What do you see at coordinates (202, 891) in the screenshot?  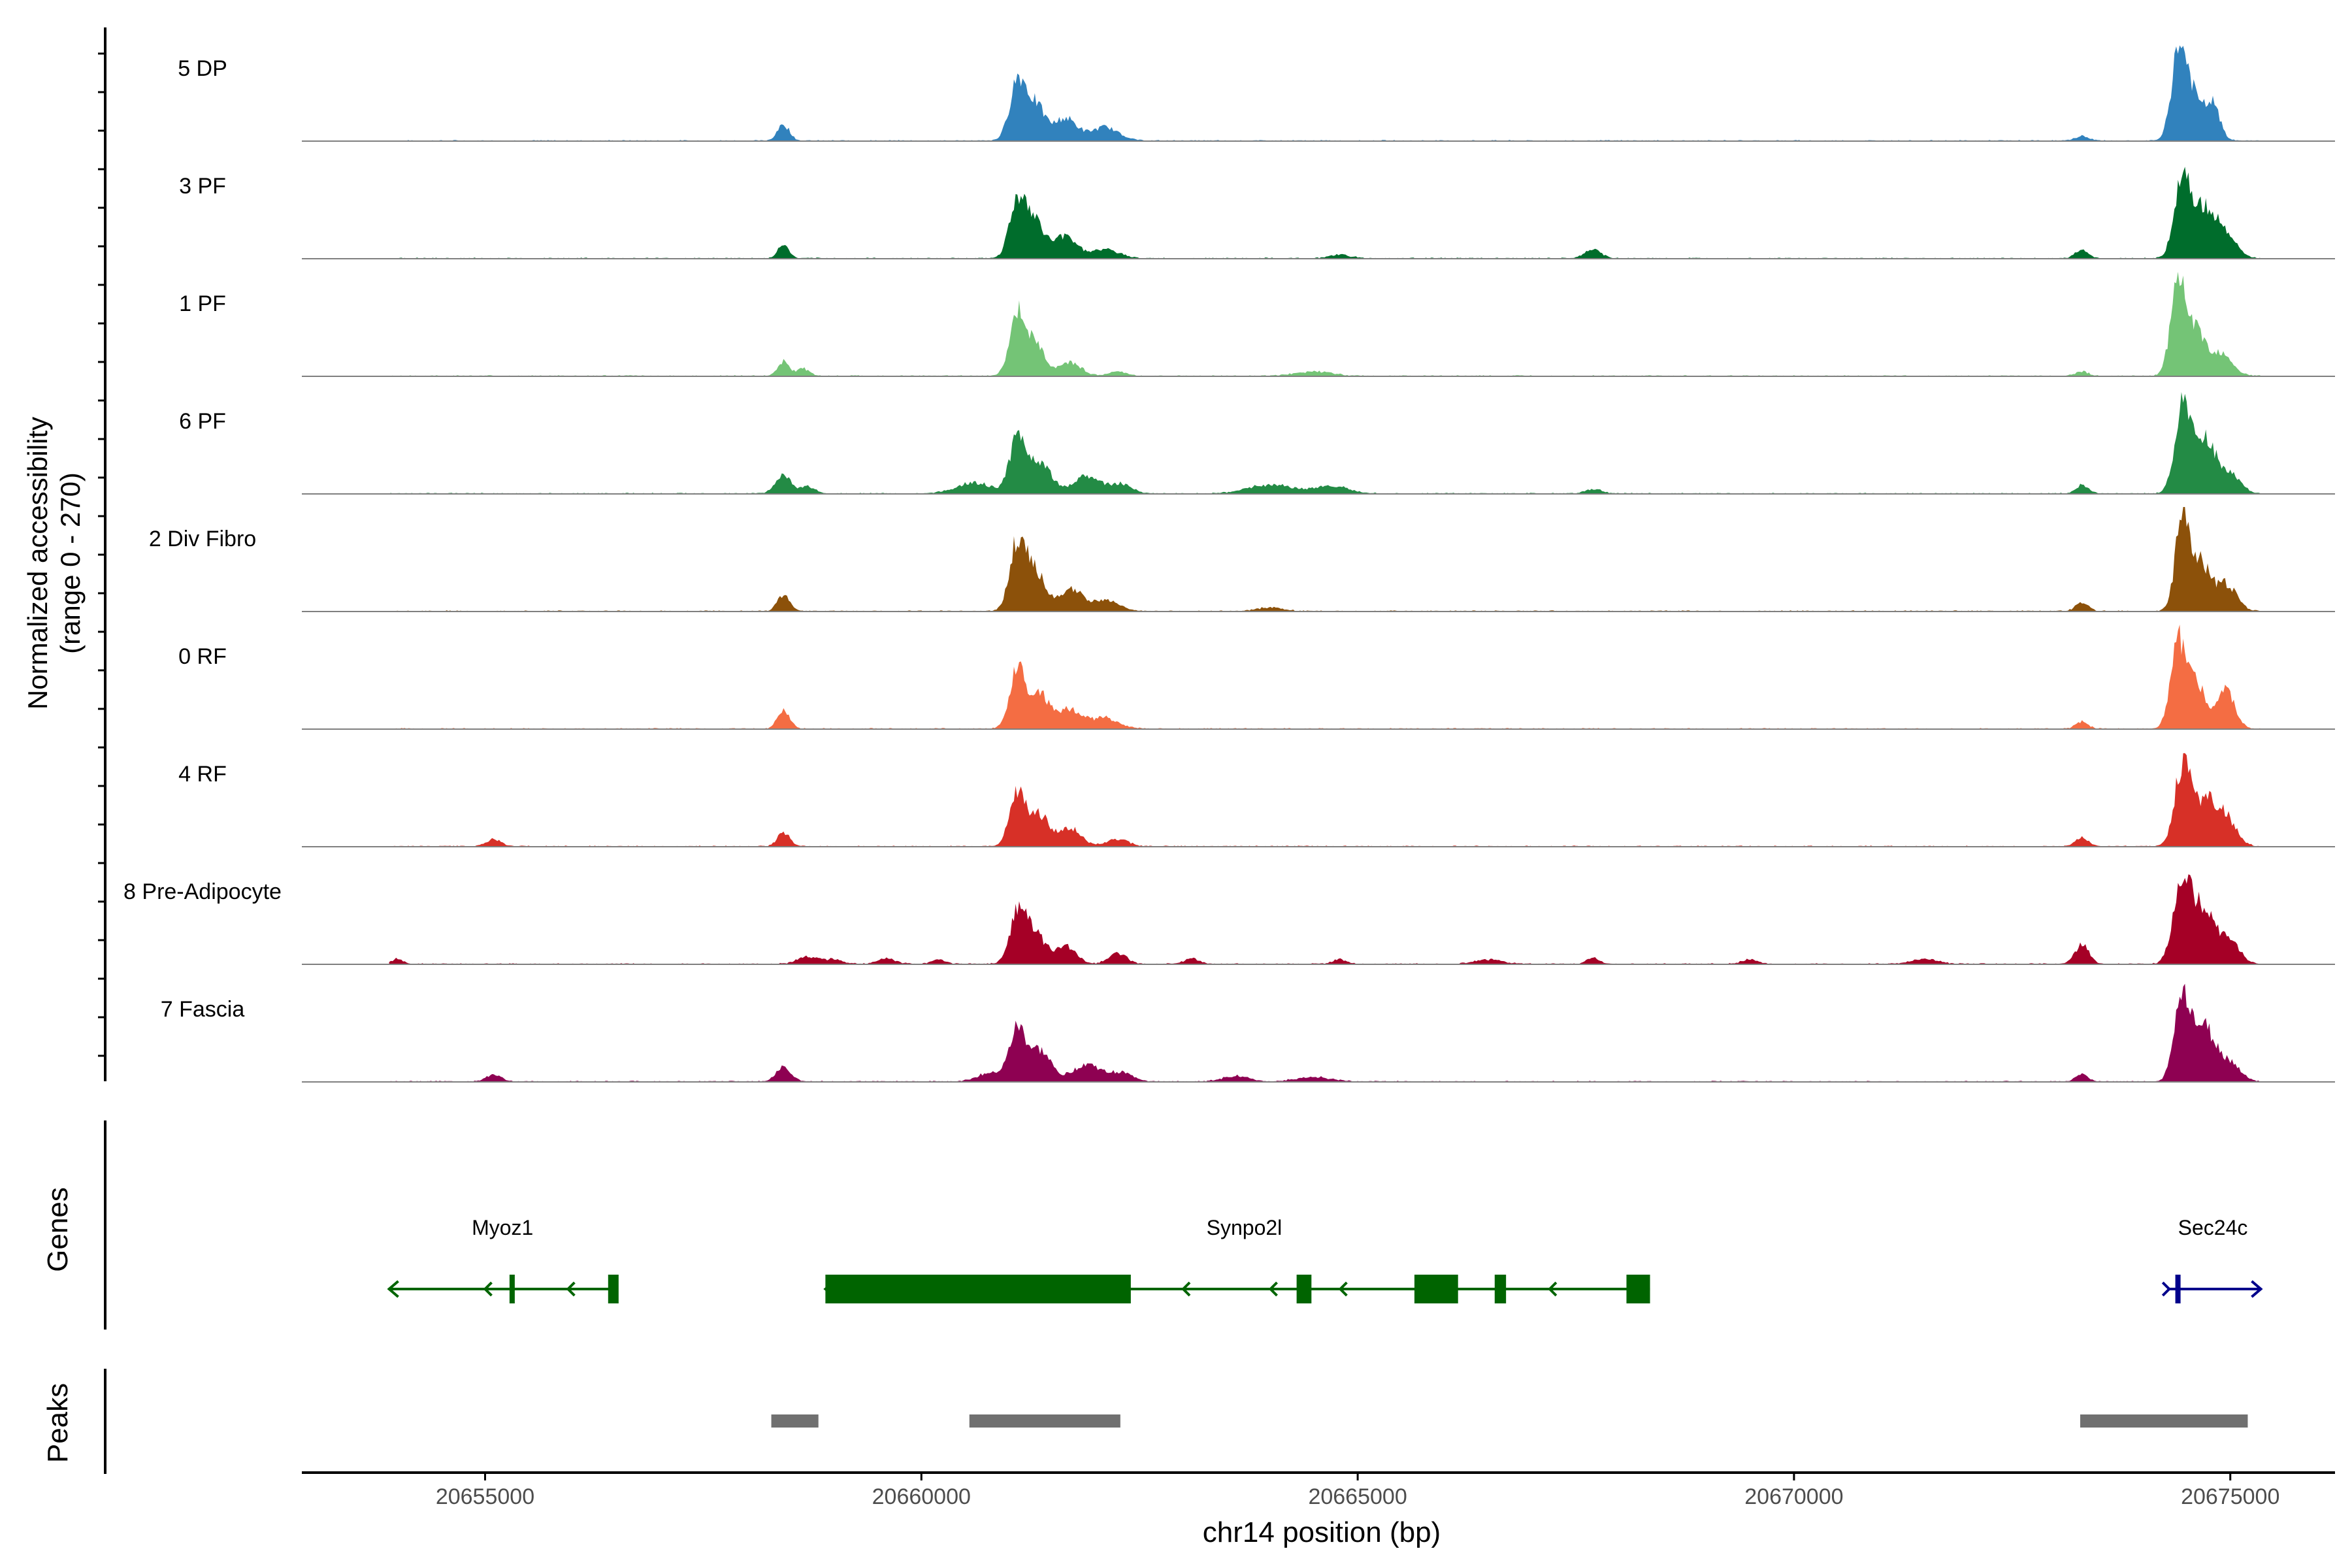 I see `track-label: 8 Pre-Adipocyte` at bounding box center [202, 891].